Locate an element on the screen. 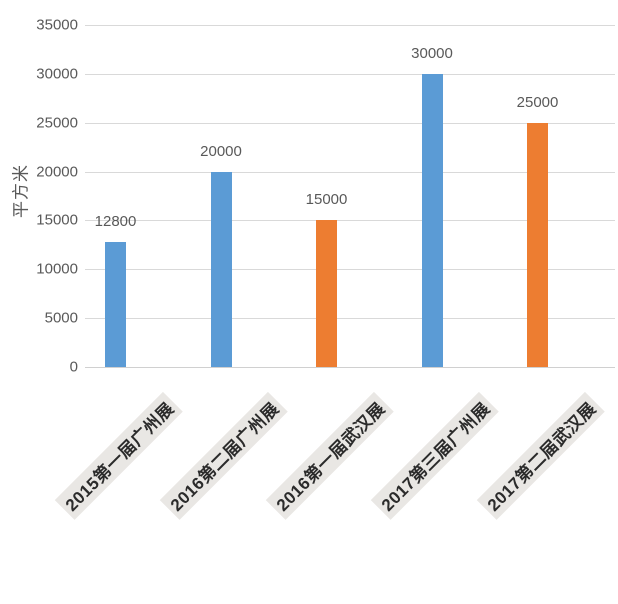 This screenshot has height=604, width=618. y-axis-tick-label: 15000 is located at coordinates (57, 220).